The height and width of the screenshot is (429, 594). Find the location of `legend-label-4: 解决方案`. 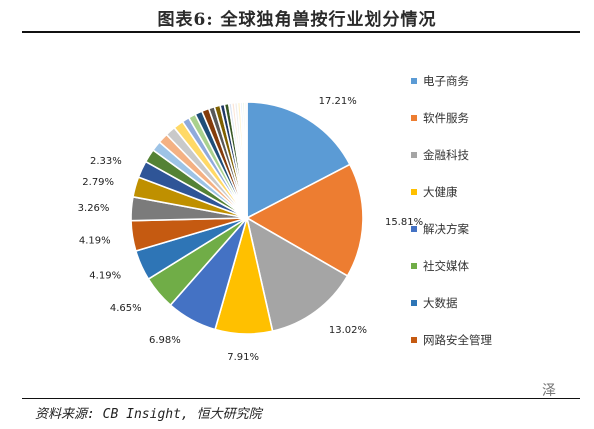

legend-label-4: 解决方案 is located at coordinates (446, 229).